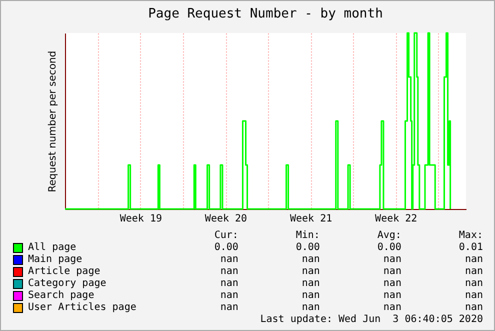 This screenshot has height=331, width=495. I want to click on x-tick-label: Week 21, so click(311, 219).